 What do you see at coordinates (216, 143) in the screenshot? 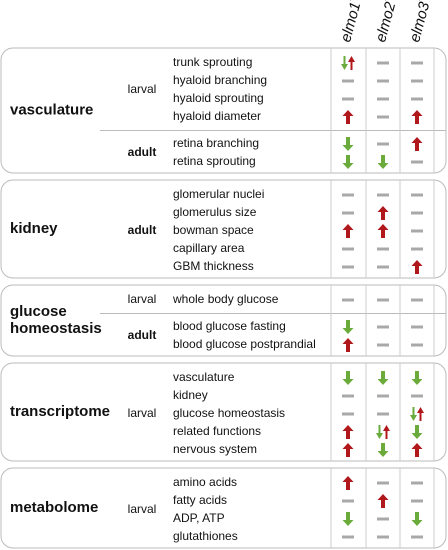
I see `row-label: retina branching` at bounding box center [216, 143].